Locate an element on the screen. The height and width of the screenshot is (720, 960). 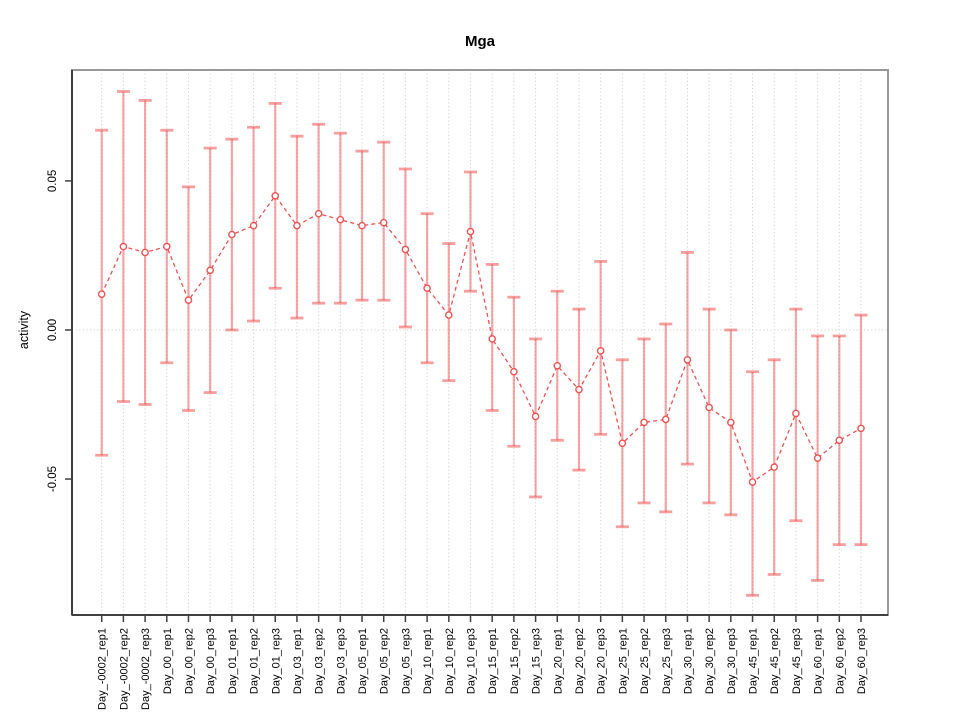
x-tick-label: Day_20_rep3 is located at coordinates (602, 661).